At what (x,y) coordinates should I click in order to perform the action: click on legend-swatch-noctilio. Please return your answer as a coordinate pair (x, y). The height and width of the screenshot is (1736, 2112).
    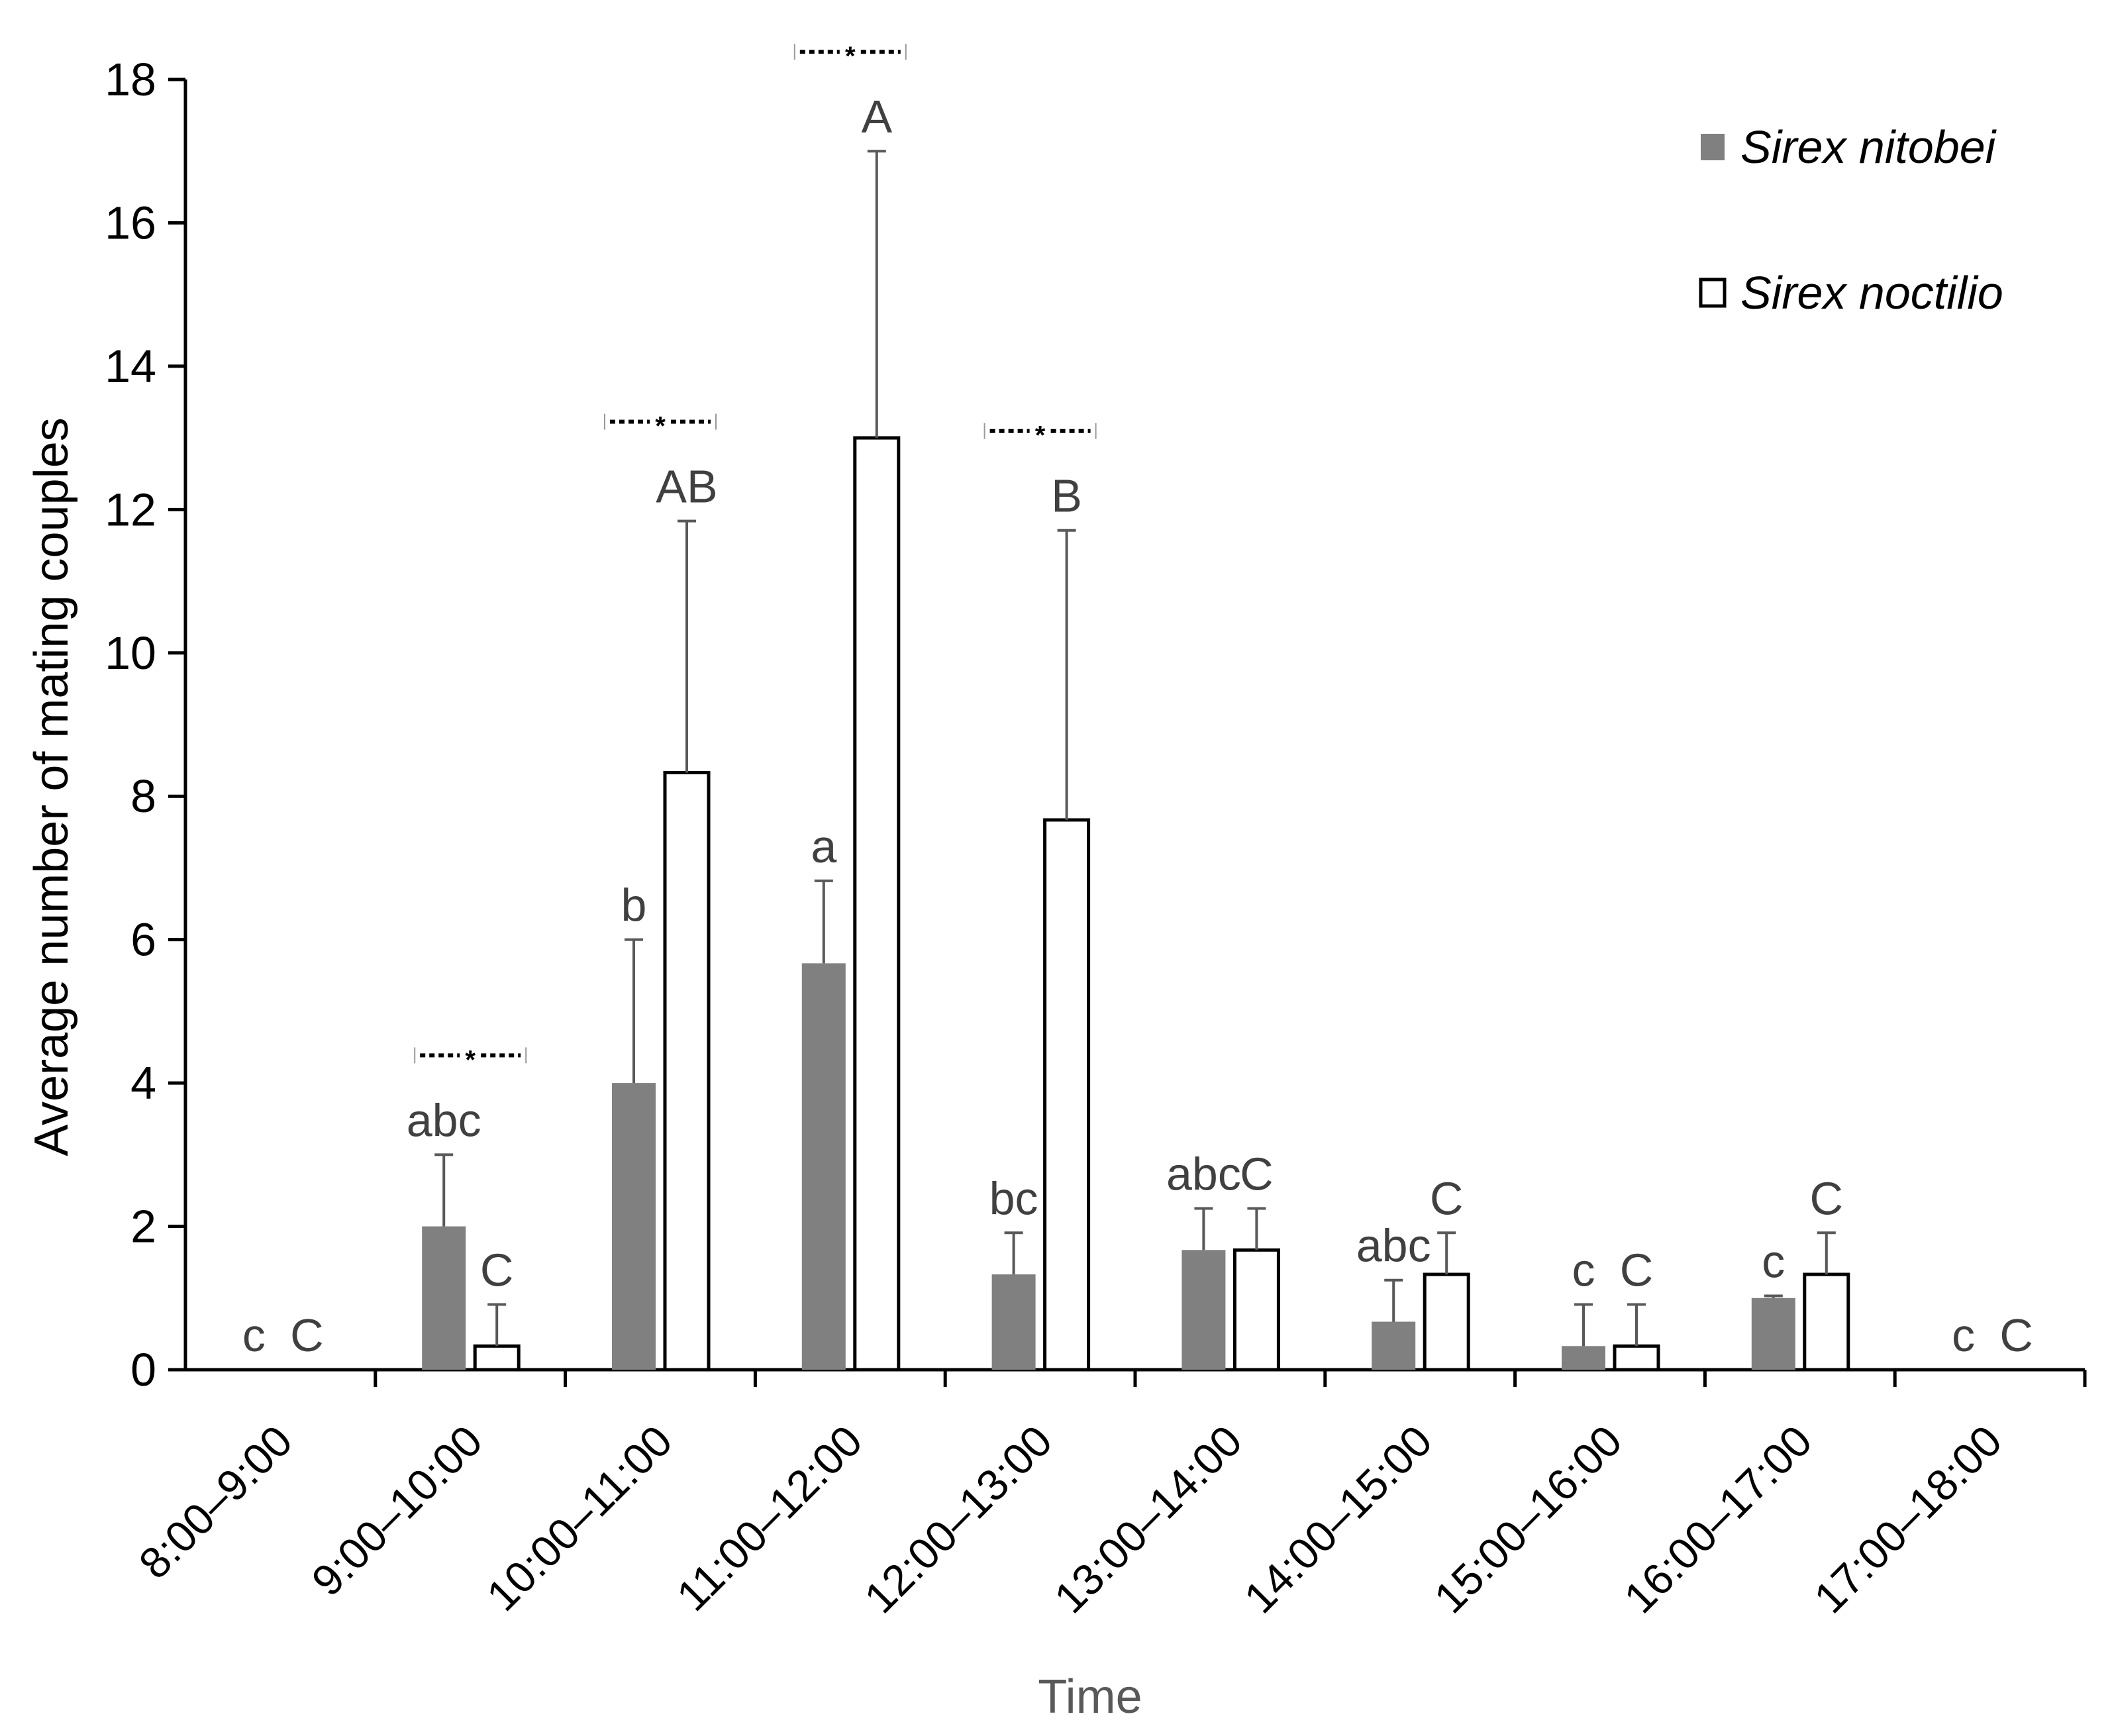
    Looking at the image, I should click on (1713, 293).